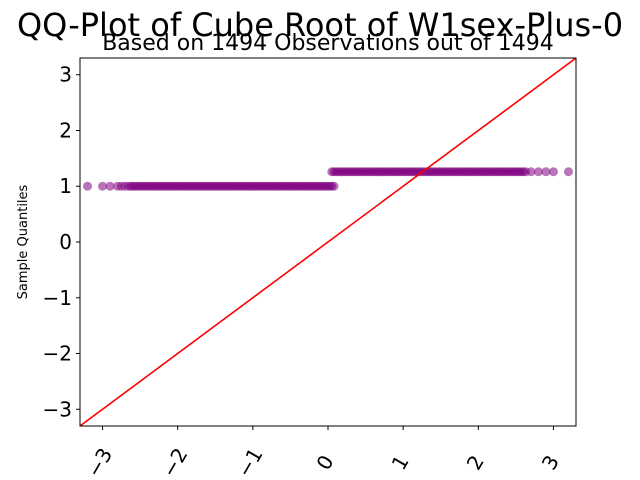 This screenshot has width=640, height=480. What do you see at coordinates (550, 462) in the screenshot?
I see `x-tick-label: 3` at bounding box center [550, 462].